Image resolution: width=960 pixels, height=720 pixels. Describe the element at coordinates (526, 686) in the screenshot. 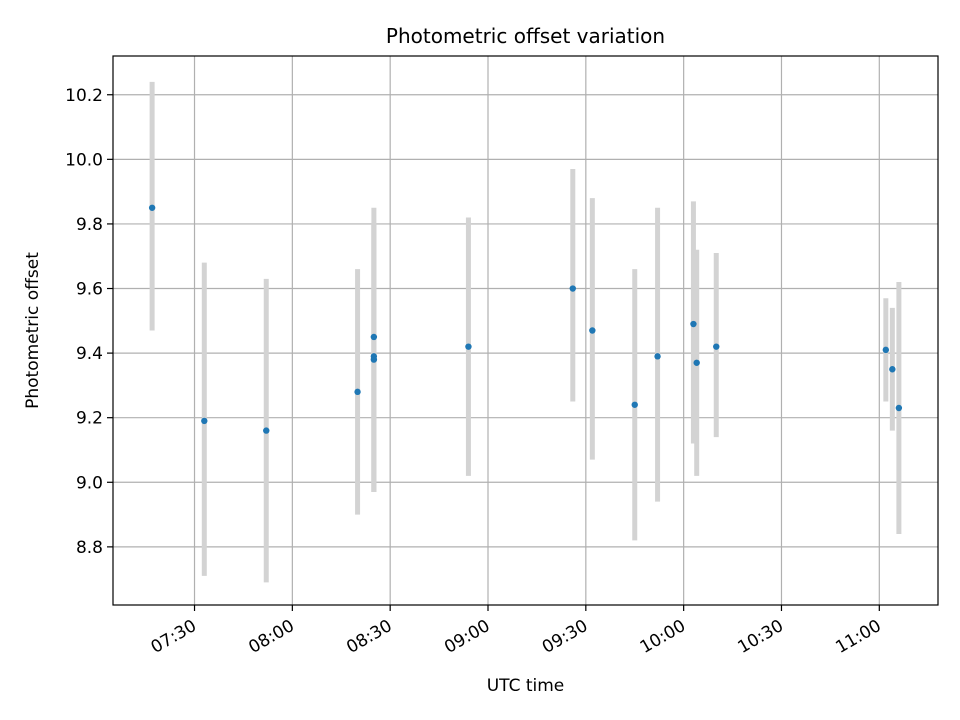

I see `x-axis-title: UTC time` at that location.